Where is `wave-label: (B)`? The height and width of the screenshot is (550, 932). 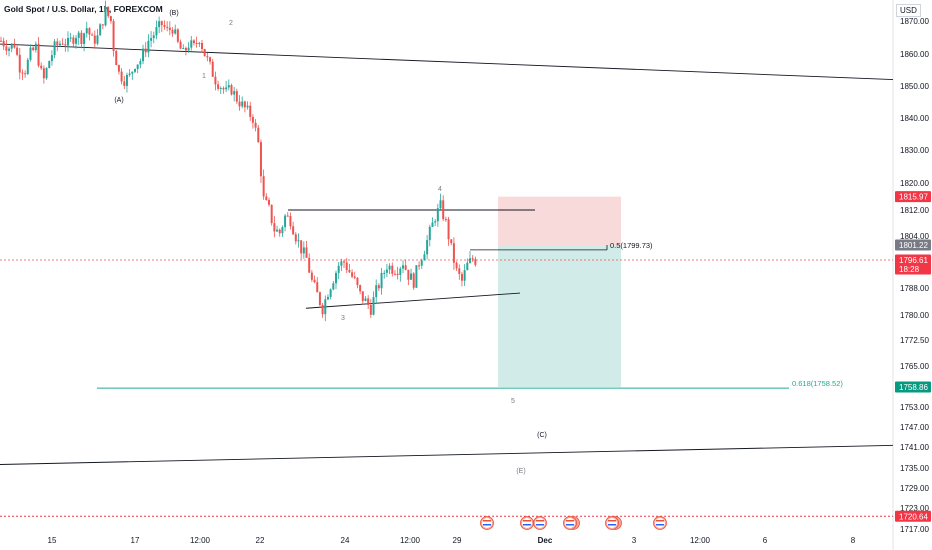 wave-label: (B) is located at coordinates (173, 13).